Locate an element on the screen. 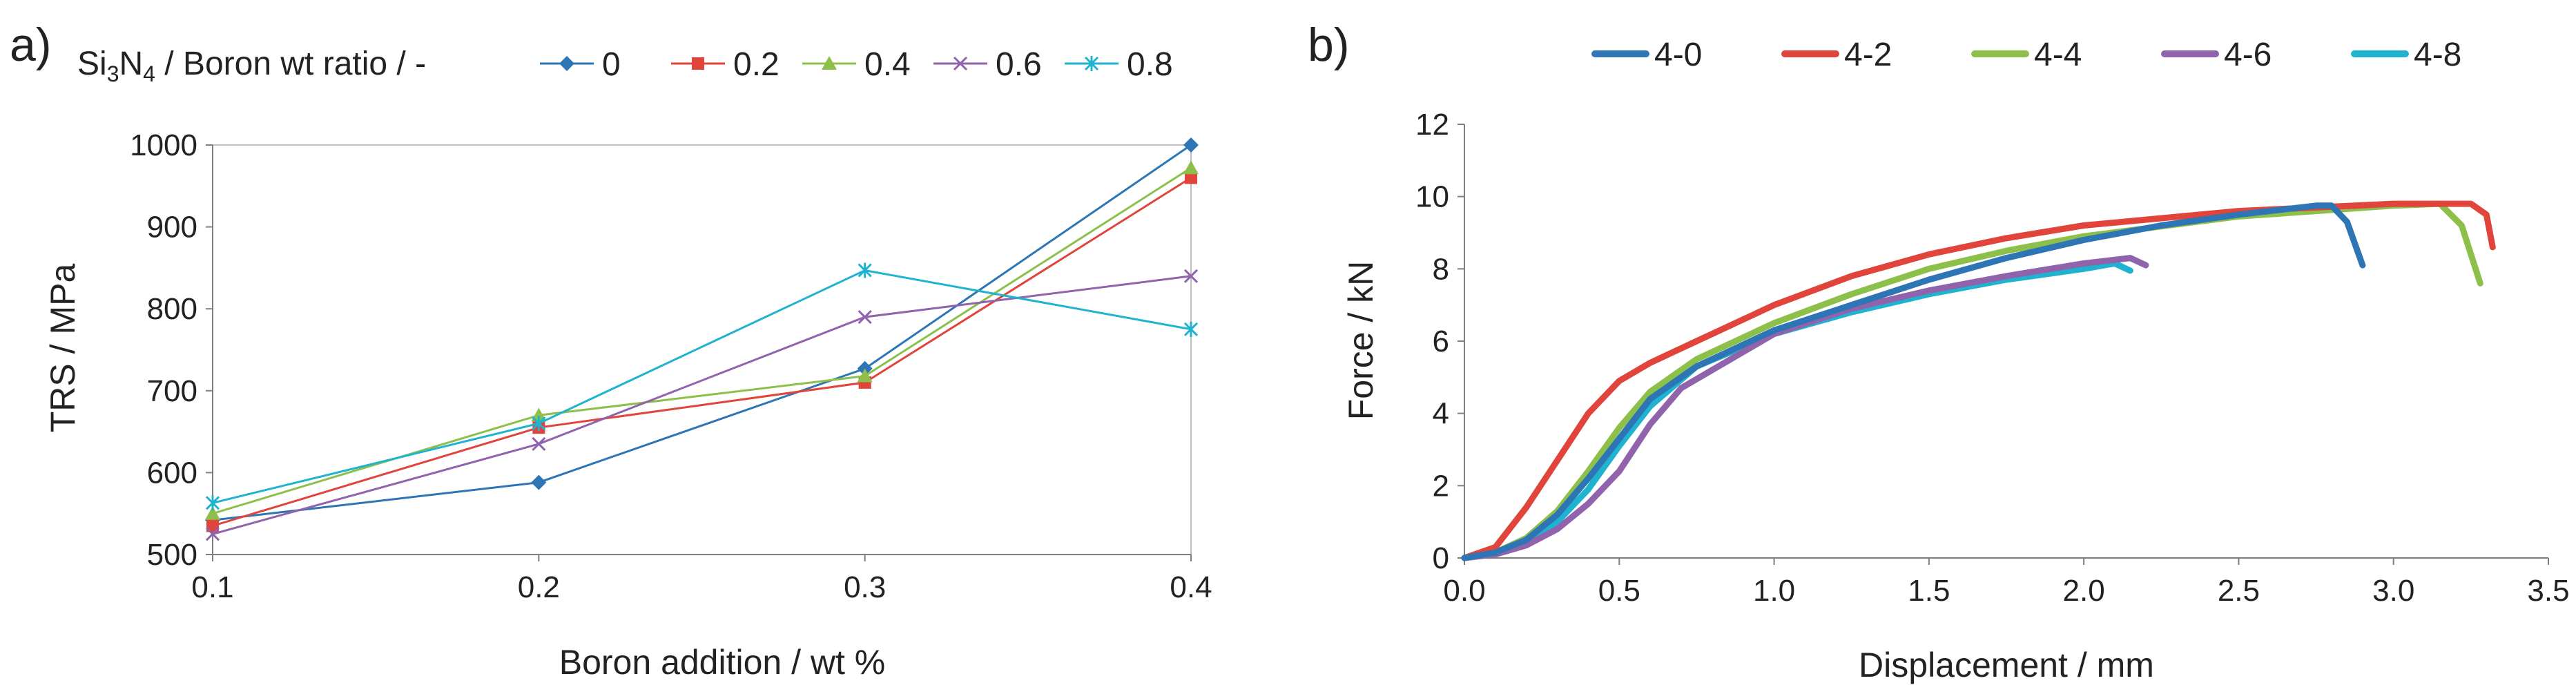  panel-a-y-tick-label: 1000 is located at coordinates (164, 145).